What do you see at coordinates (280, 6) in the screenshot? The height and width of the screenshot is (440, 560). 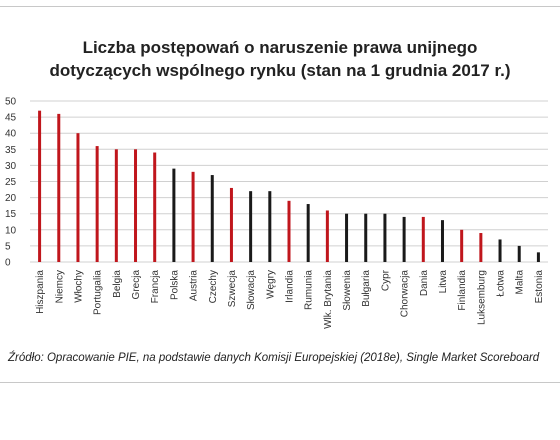 I see `top-border` at bounding box center [280, 6].